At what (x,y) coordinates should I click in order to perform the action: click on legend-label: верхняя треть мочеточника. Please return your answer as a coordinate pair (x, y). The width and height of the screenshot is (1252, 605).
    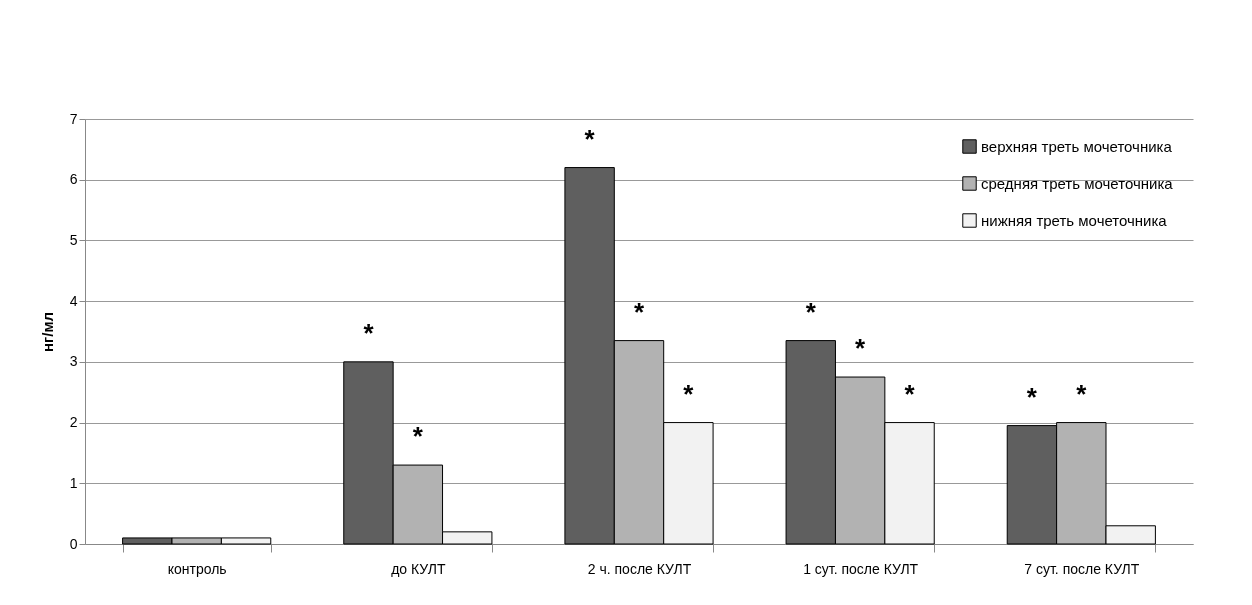
    Looking at the image, I should click on (1077, 146).